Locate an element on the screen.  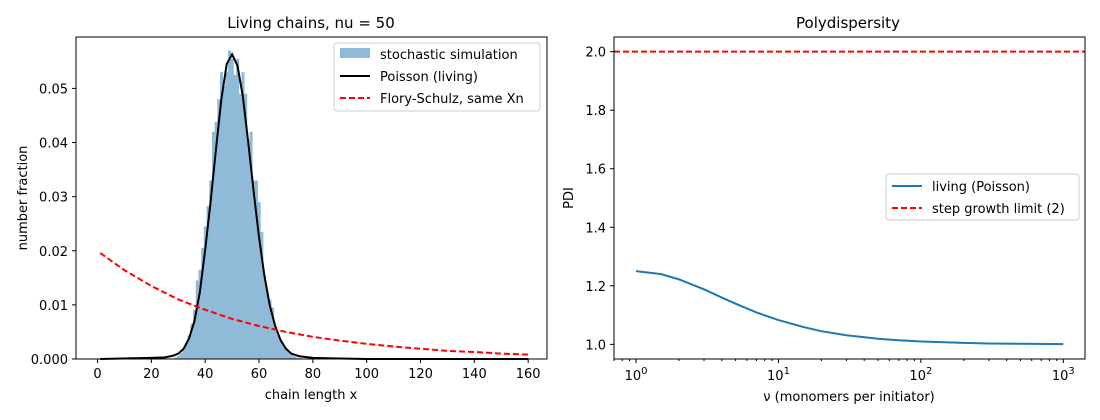
x-tick-label: 103 is located at coordinates (1063, 375).